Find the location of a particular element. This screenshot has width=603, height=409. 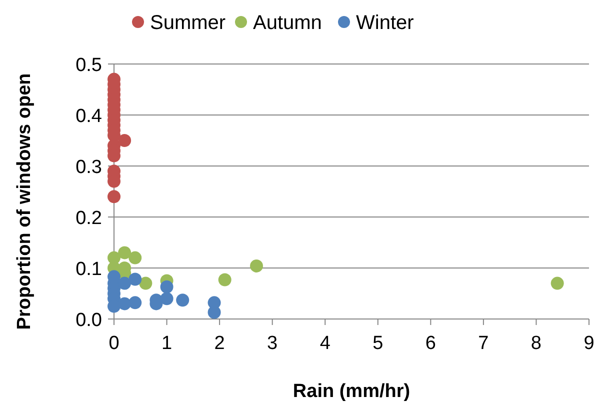

legend-label: Winter is located at coordinates (385, 23).